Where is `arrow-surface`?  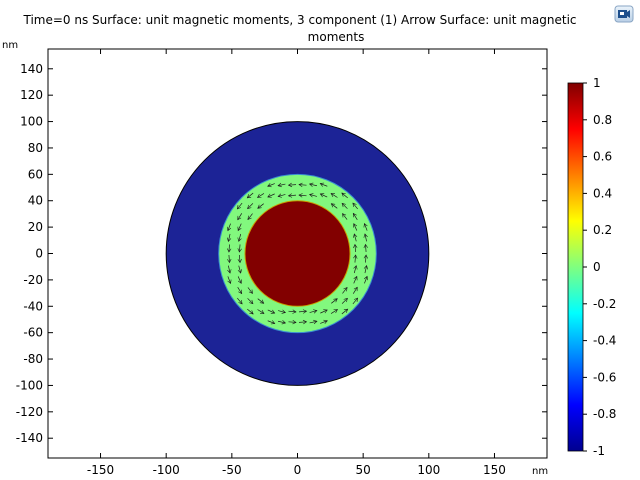 arrow-surface is located at coordinates (297, 253).